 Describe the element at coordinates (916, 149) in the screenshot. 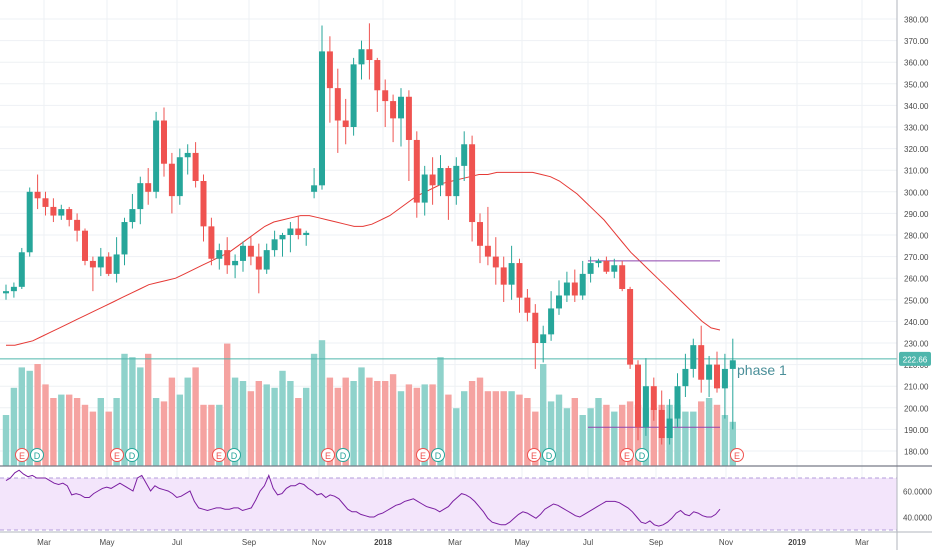

I see `price-tick-label: 320.00` at that location.